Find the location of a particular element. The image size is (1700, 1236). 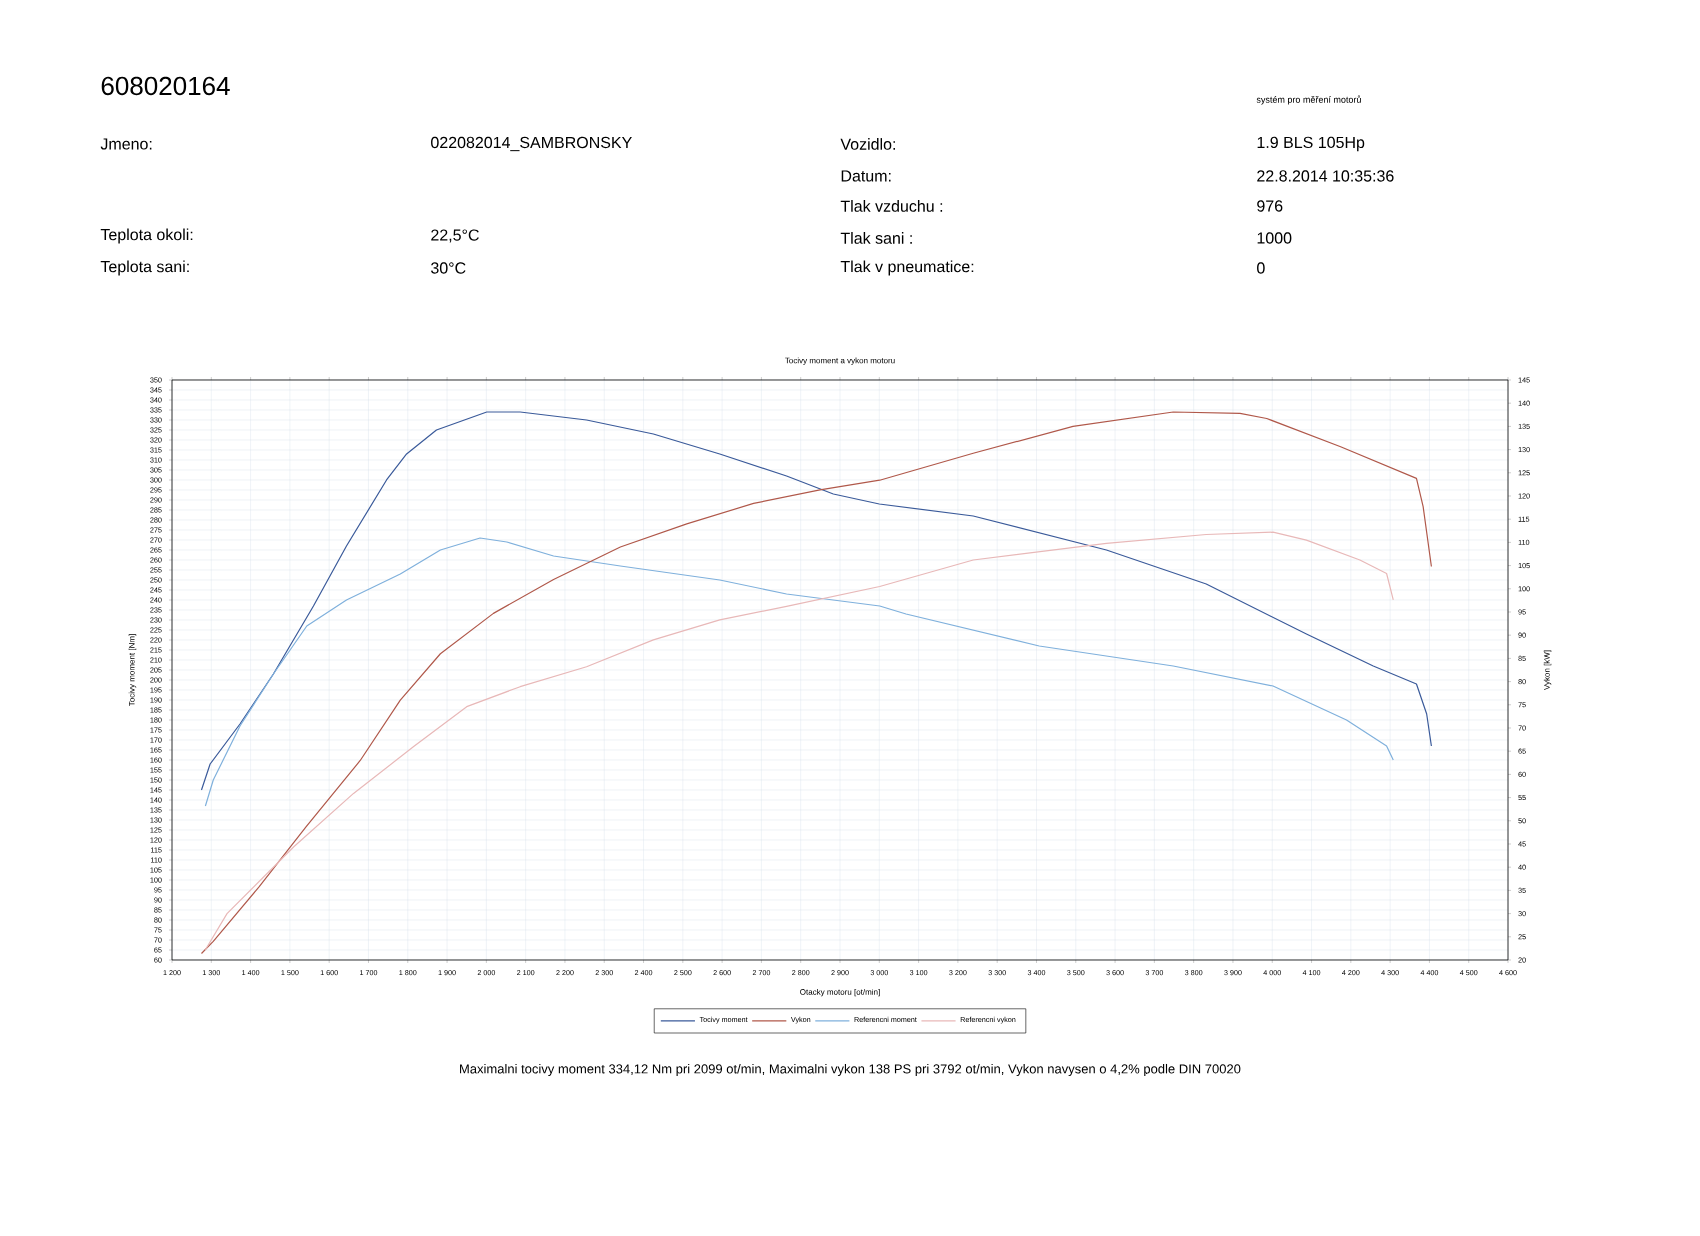

text: Tlak vzduchu : is located at coordinates (891, 206).